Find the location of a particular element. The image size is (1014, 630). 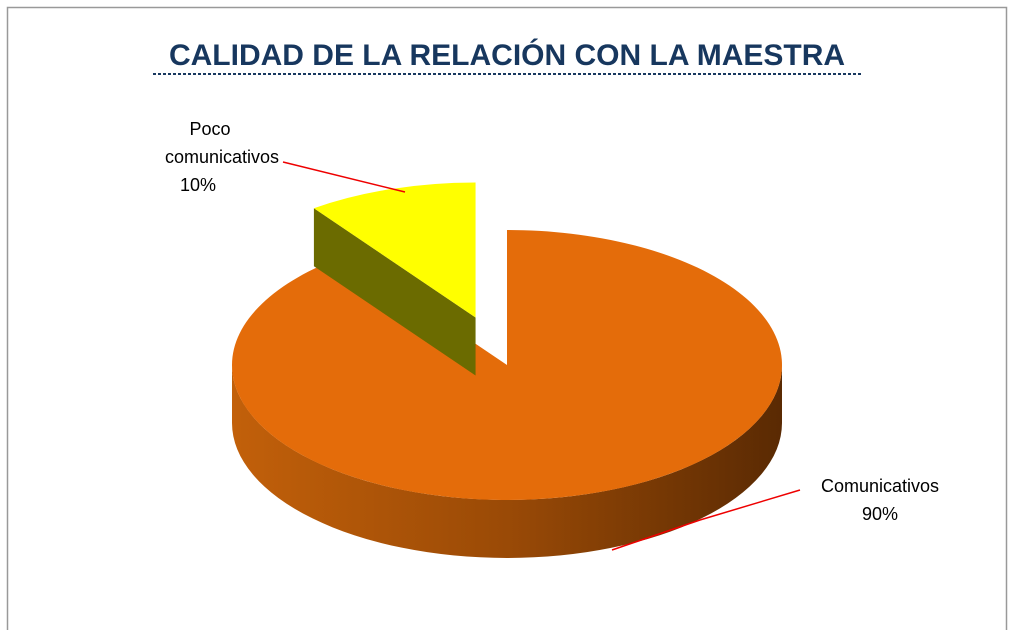

chart-title: CALIDAD DE LA RELACIÓN CON LA MAESTRA is located at coordinates (507, 55).